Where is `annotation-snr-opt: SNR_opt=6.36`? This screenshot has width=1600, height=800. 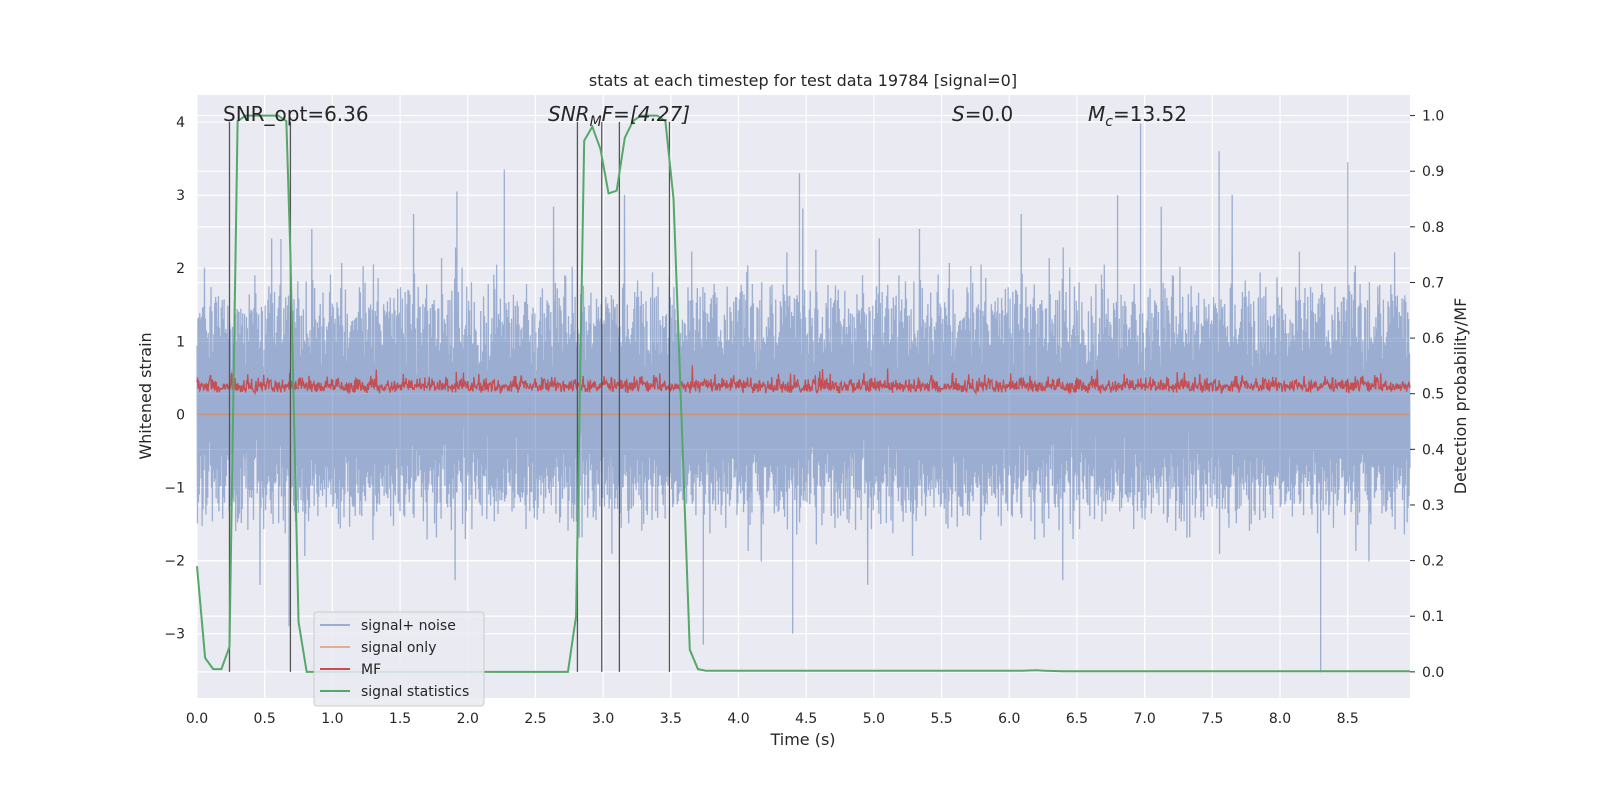 annotation-snr-opt: SNR_opt=6.36 is located at coordinates (296, 114).